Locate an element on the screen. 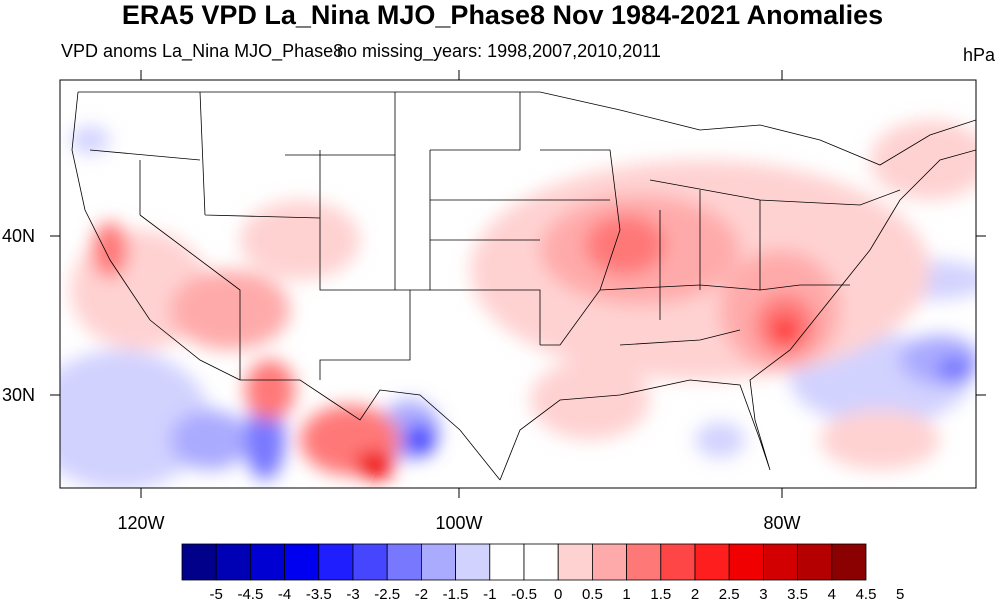 The width and height of the screenshot is (1005, 603). colorbar-label: 0 is located at coordinates (558, 594).